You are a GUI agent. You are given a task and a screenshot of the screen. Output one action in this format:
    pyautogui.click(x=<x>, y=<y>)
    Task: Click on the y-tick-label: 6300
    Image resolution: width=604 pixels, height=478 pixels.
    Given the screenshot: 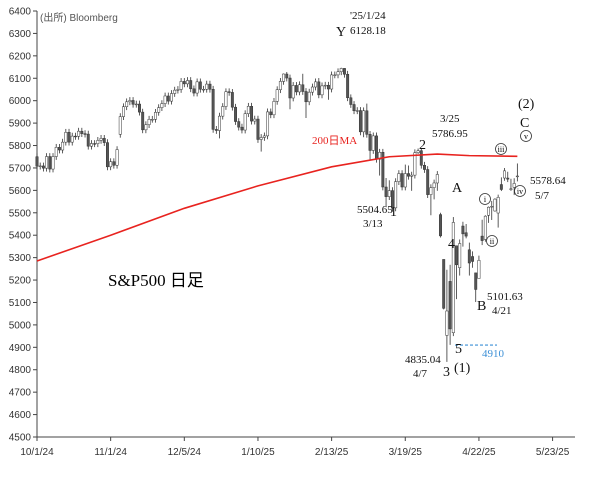 What is the action you would take?
    pyautogui.click(x=20, y=34)
    